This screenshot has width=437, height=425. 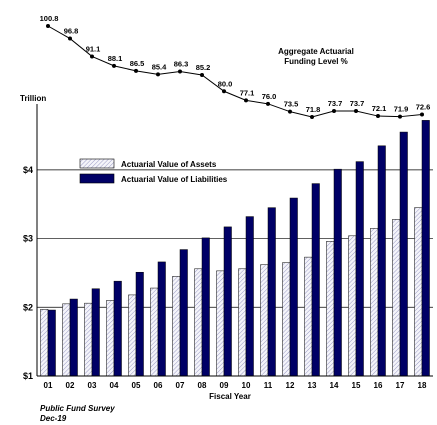 What do you see at coordinates (97, 178) in the screenshot?
I see `legend-swatch-liabilities` at bounding box center [97, 178].